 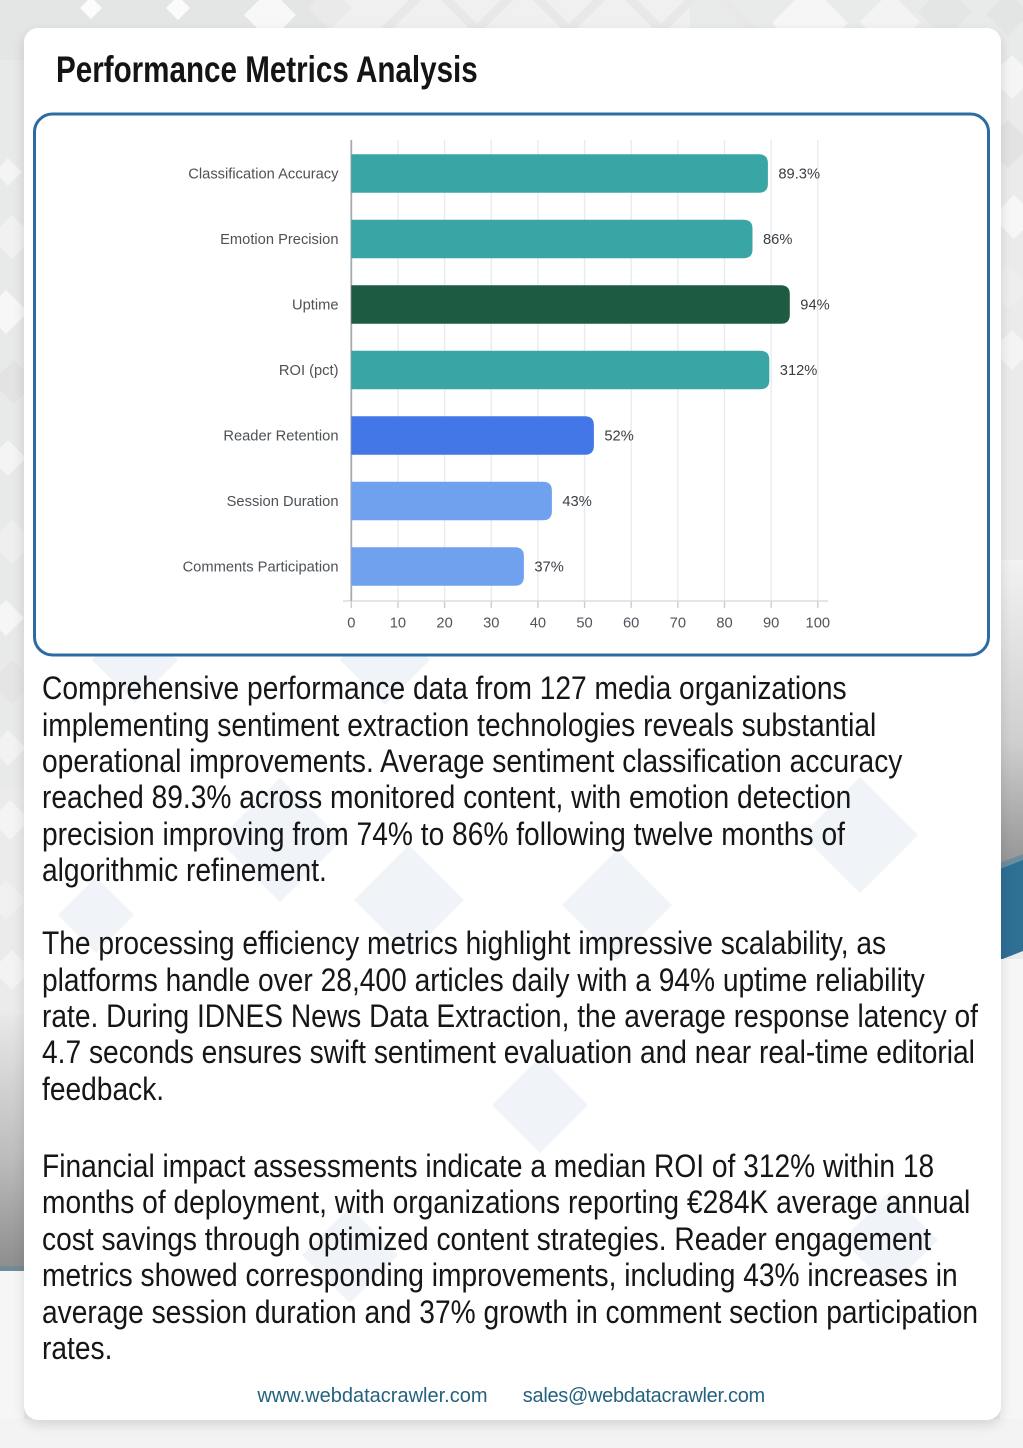 I want to click on svg-text: Reader Retention, so click(x=280, y=437).